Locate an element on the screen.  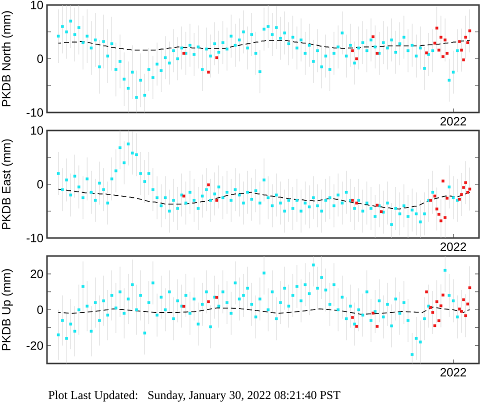
y-tick-label: -20 is located at coordinates (35, 345).